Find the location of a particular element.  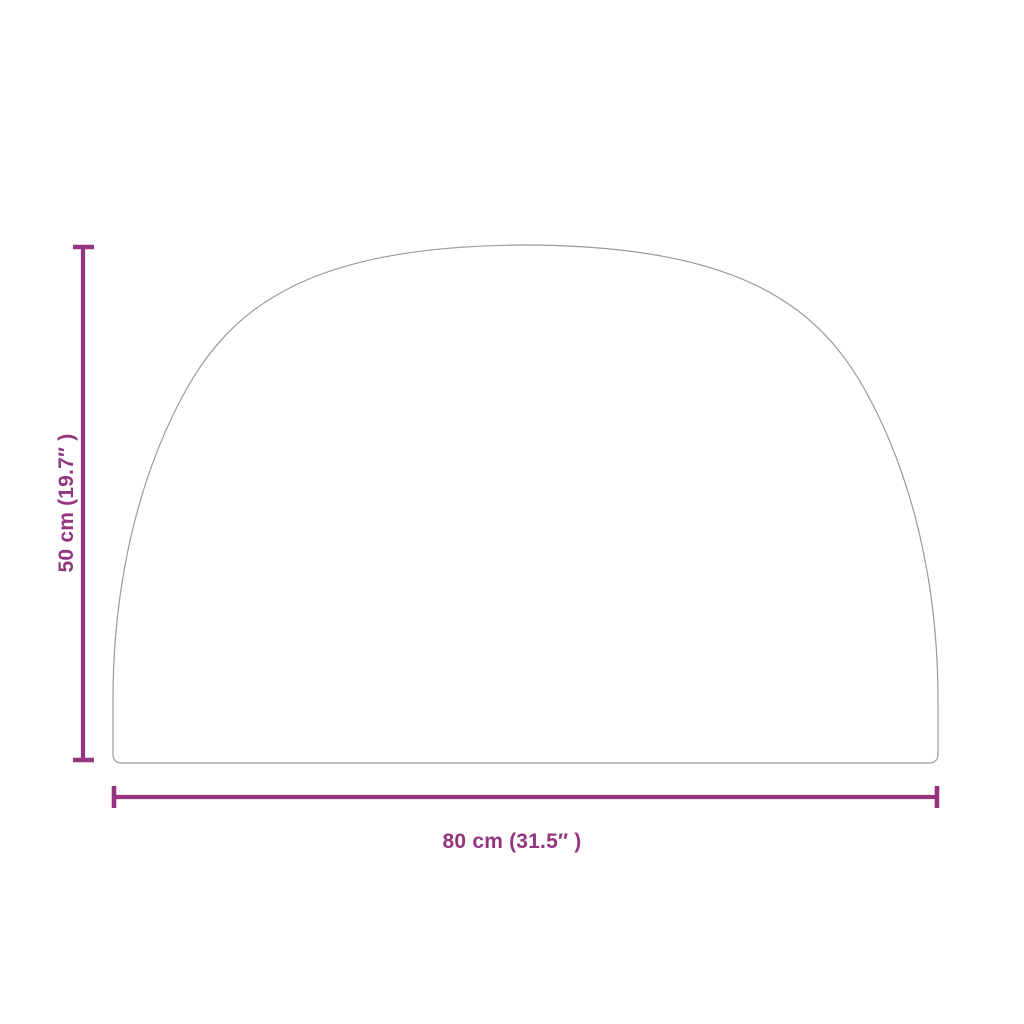

height-dimension-group is located at coordinates (83, 503).